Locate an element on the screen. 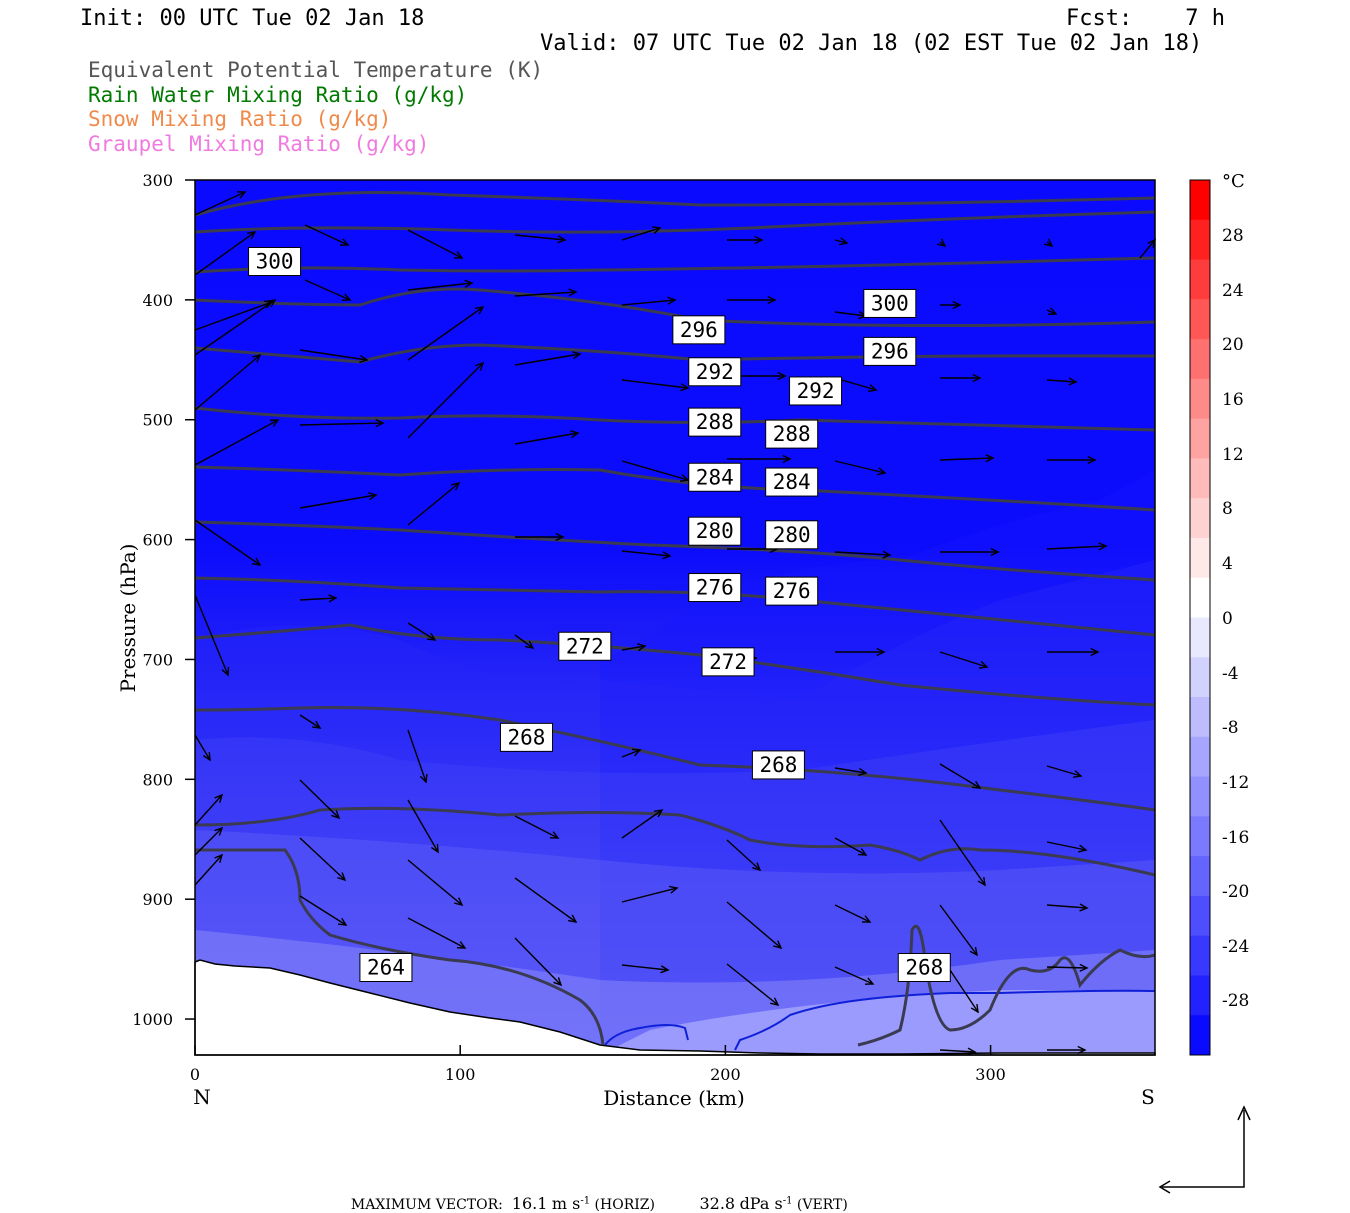 The width and height of the screenshot is (1350, 1213). colorbar-tick-label: 20 is located at coordinates (1233, 345).